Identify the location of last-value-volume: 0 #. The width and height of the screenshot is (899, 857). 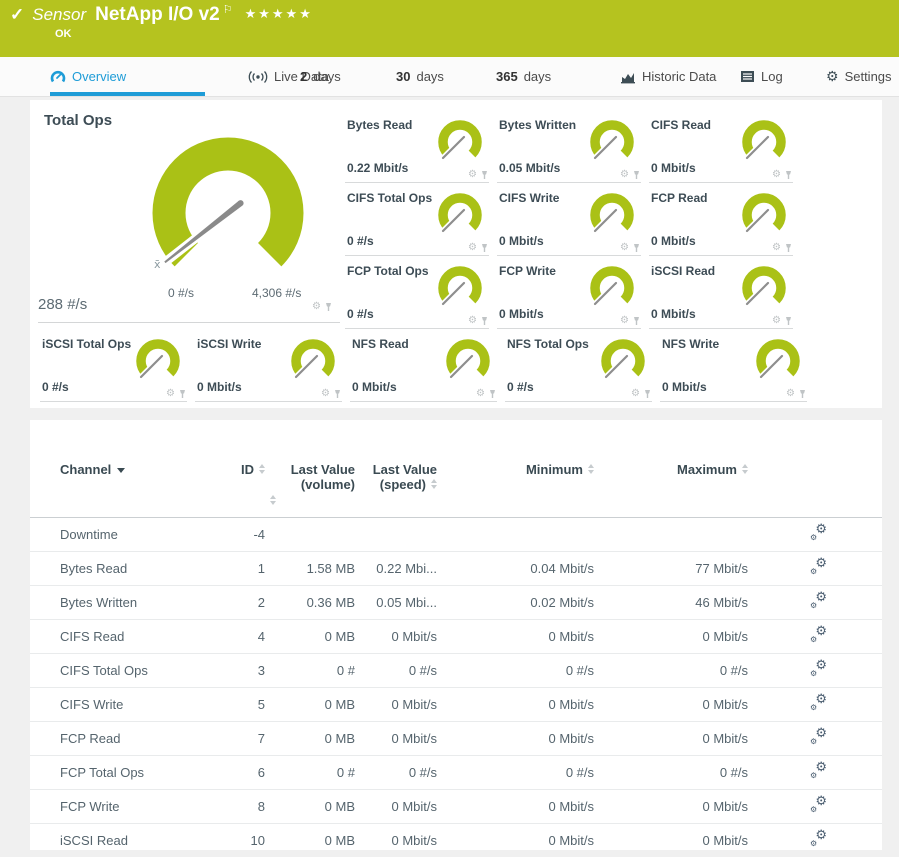
(345, 670).